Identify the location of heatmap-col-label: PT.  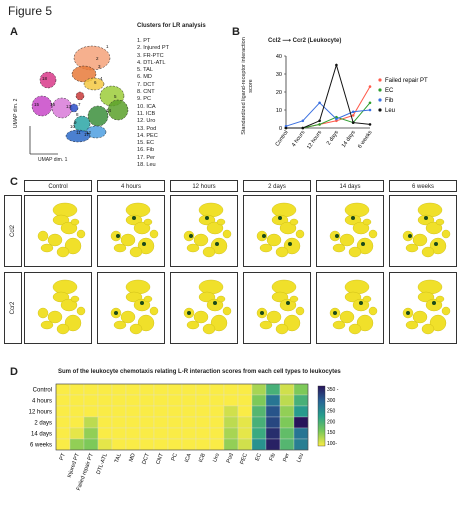
(63, 456).